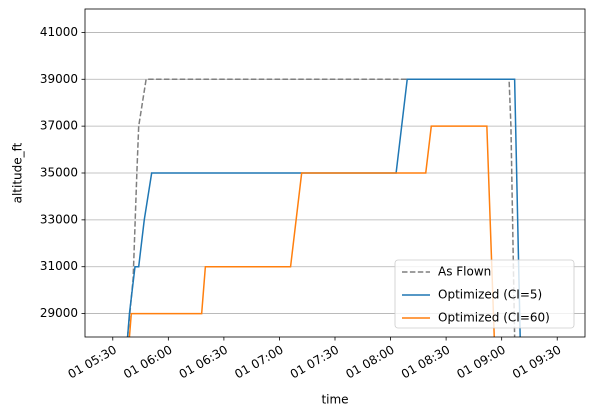 This screenshot has width=590, height=419. Describe the element at coordinates (59, 32) in the screenshot. I see `y-tick-label: 41000` at that location.